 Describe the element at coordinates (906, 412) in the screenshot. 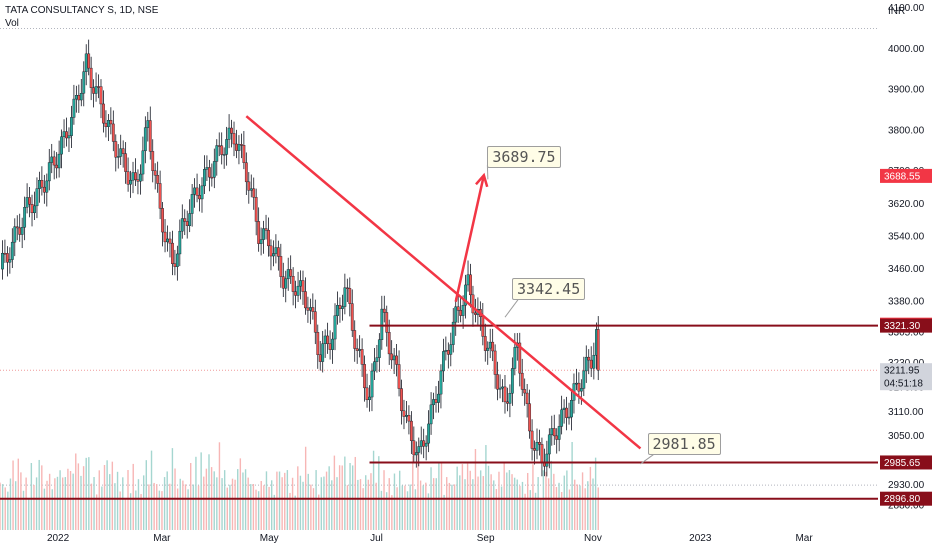

I see `y-tick-label: 3110.00` at that location.